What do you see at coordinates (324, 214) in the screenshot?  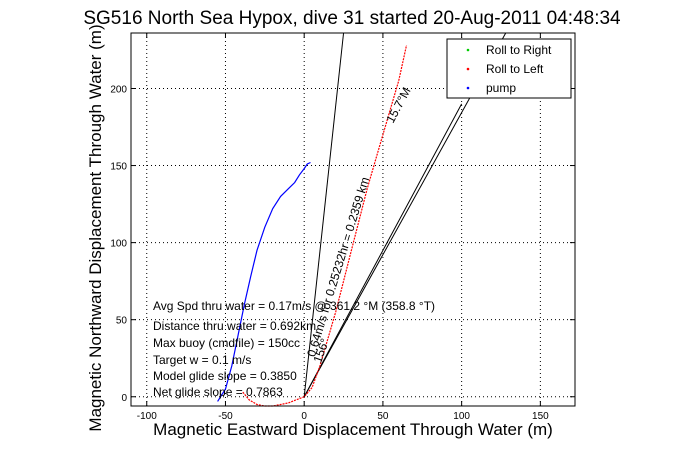 I see `reference-line` at bounding box center [324, 214].